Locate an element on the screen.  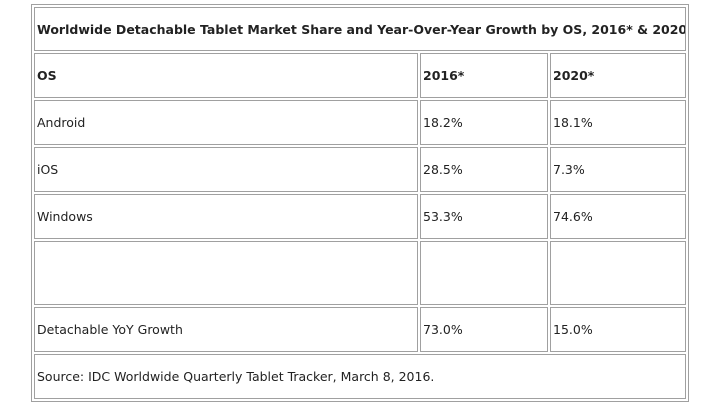
blank-row is located at coordinates (360, 273).